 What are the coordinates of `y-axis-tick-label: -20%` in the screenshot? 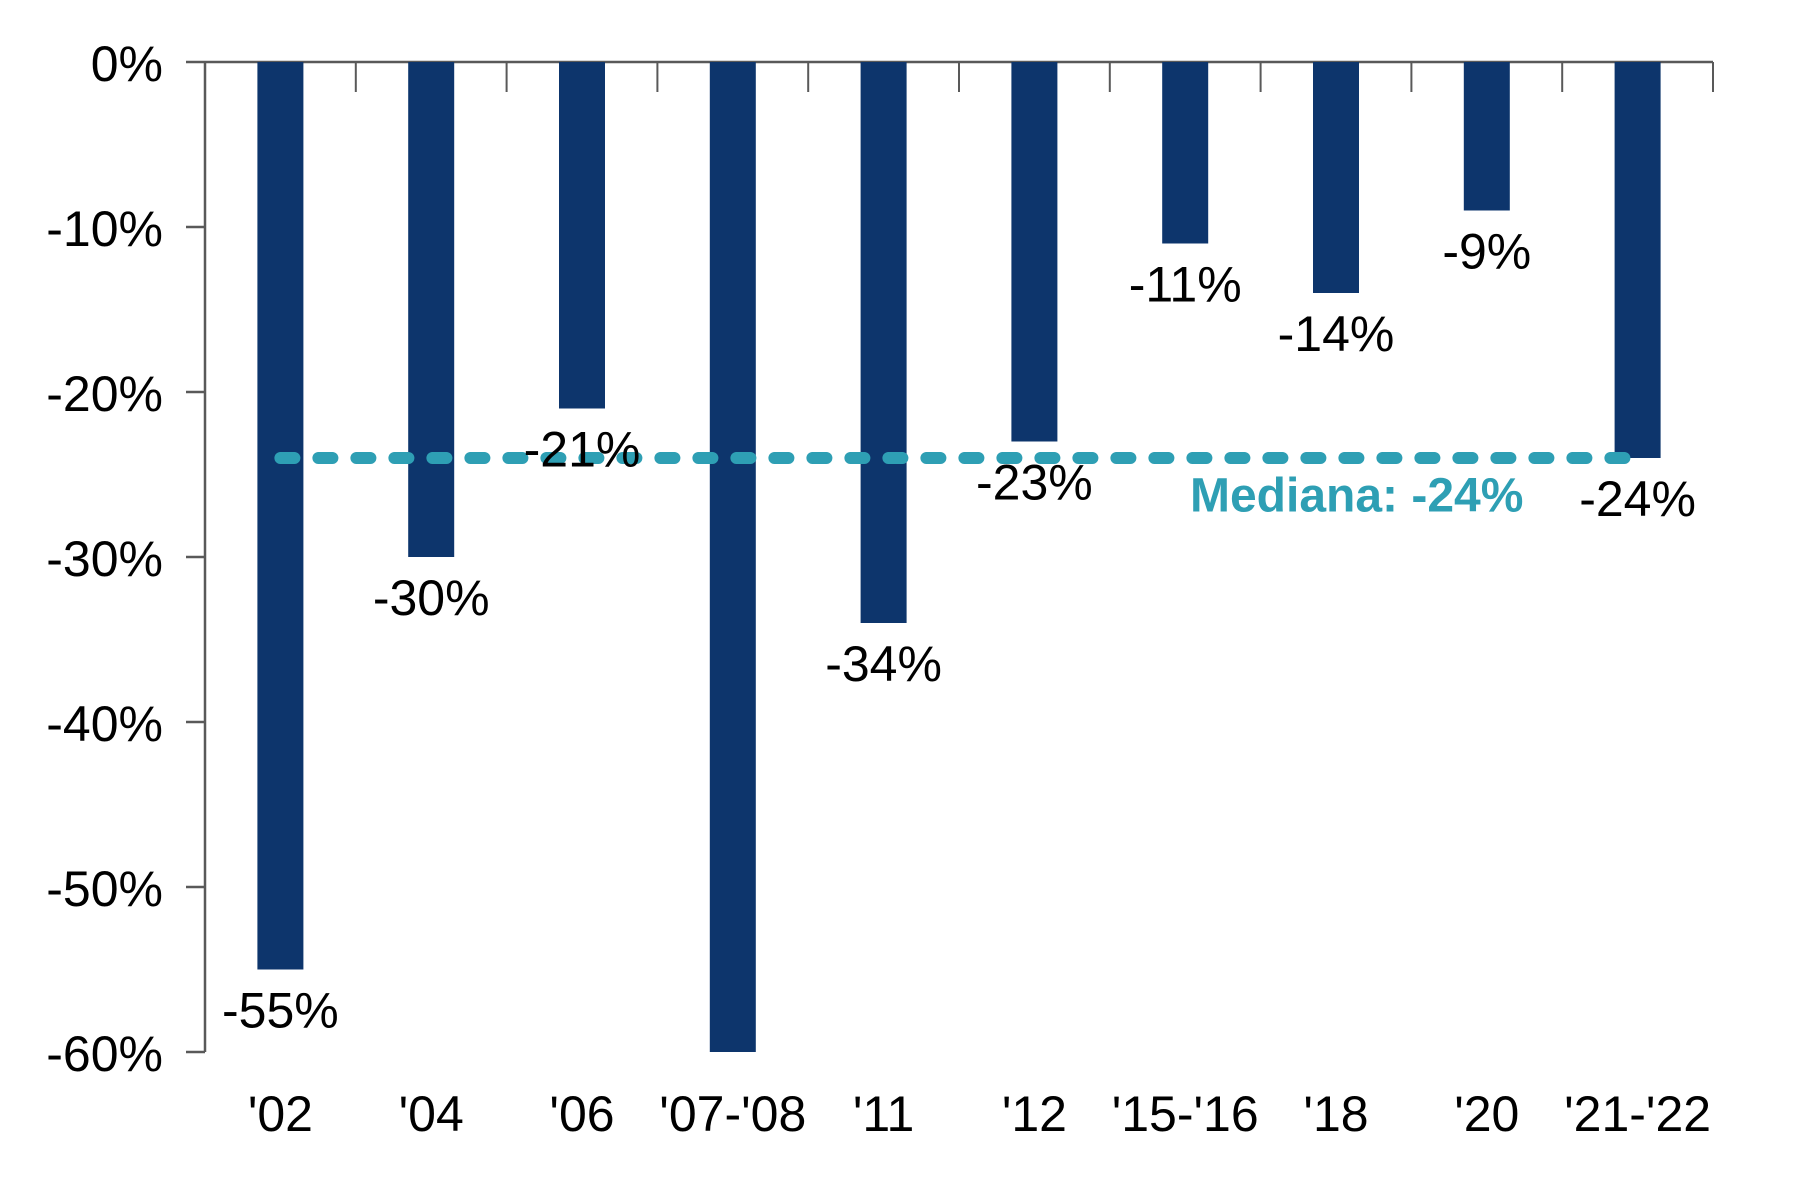 It's located at (104, 394).